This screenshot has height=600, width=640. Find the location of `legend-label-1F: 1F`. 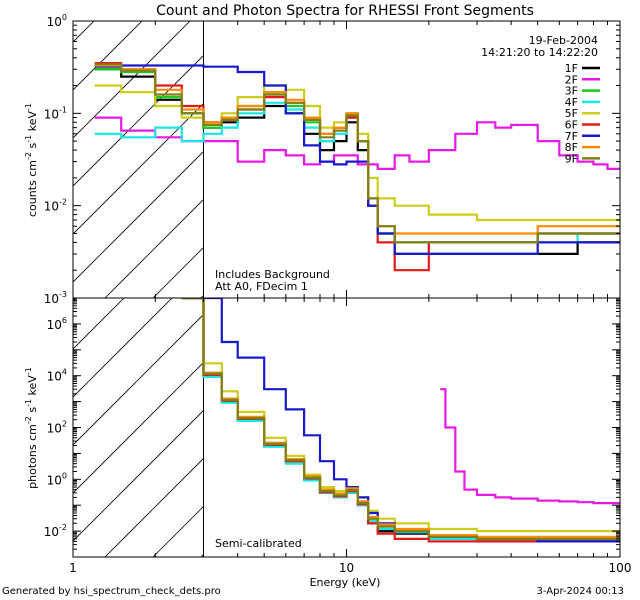

legend-label-1F: 1F is located at coordinates (571, 68).